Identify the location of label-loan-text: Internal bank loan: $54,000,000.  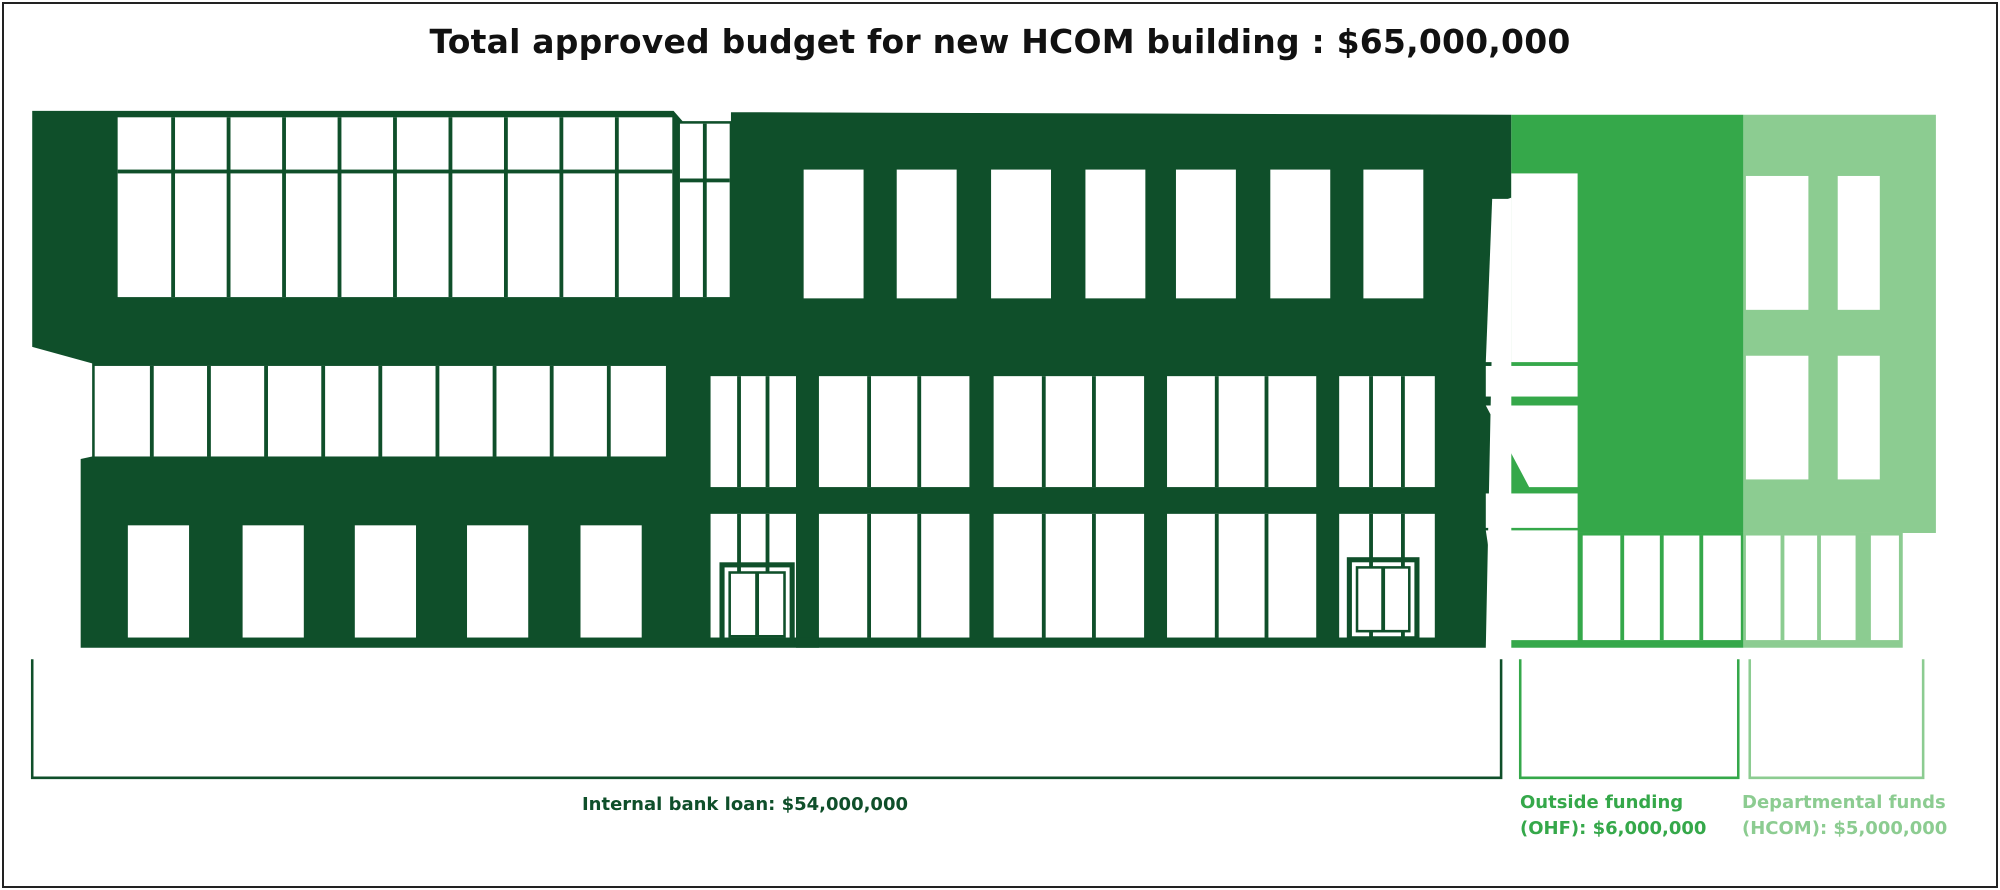
(745, 804).